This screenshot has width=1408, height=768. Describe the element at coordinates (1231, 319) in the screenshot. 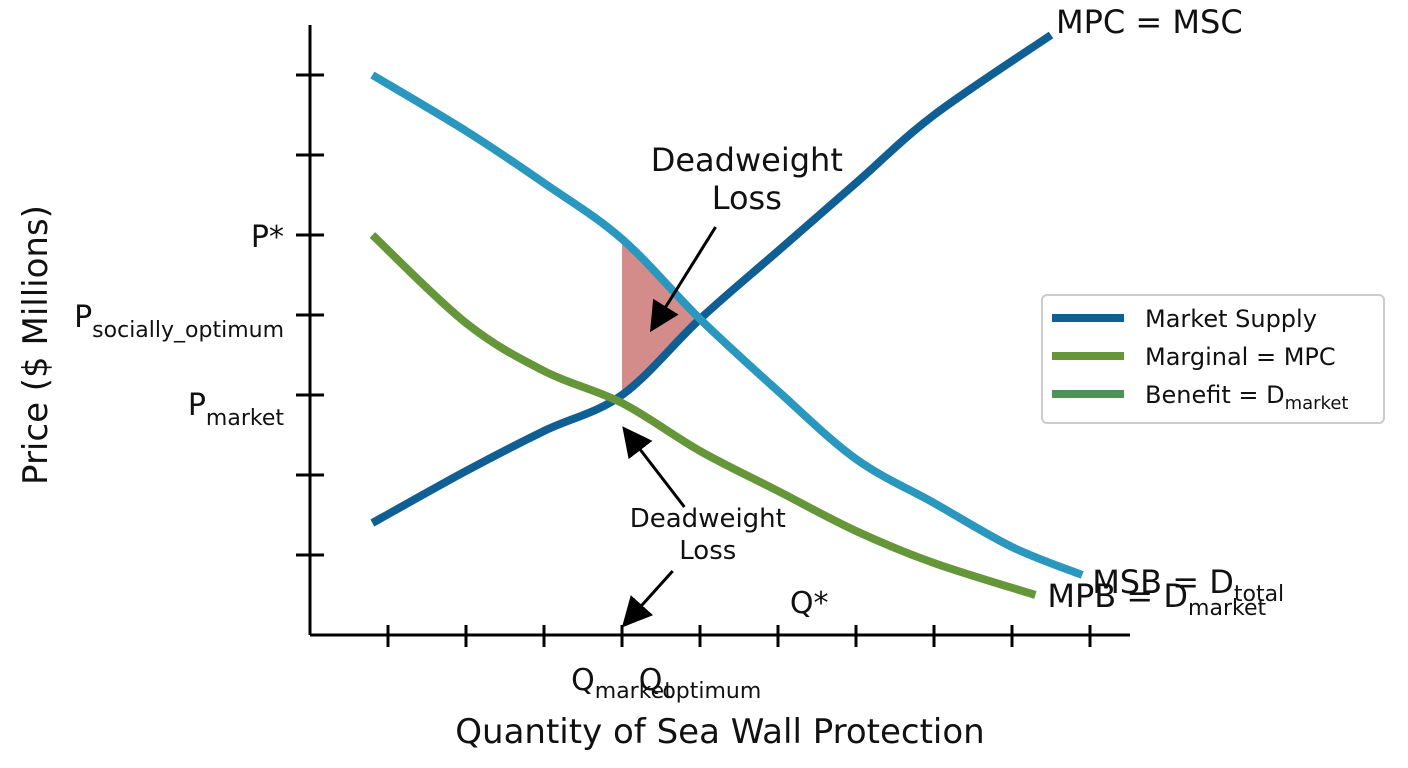

I see `legend-label-0: Market Supply` at that location.